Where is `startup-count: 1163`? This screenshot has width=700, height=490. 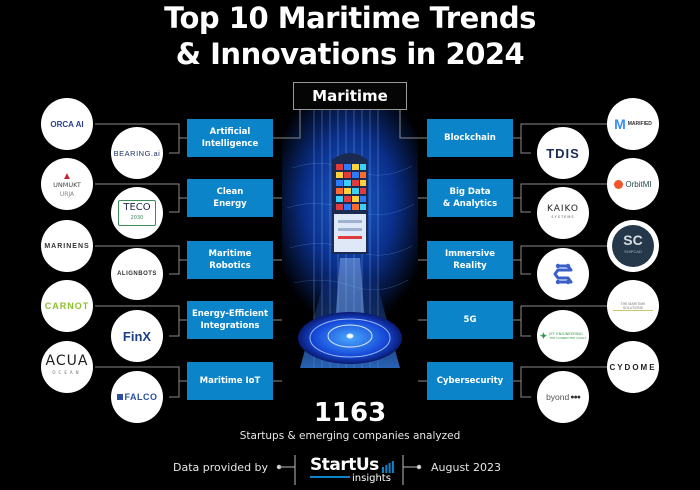
startup-count: 1163 is located at coordinates (350, 413).